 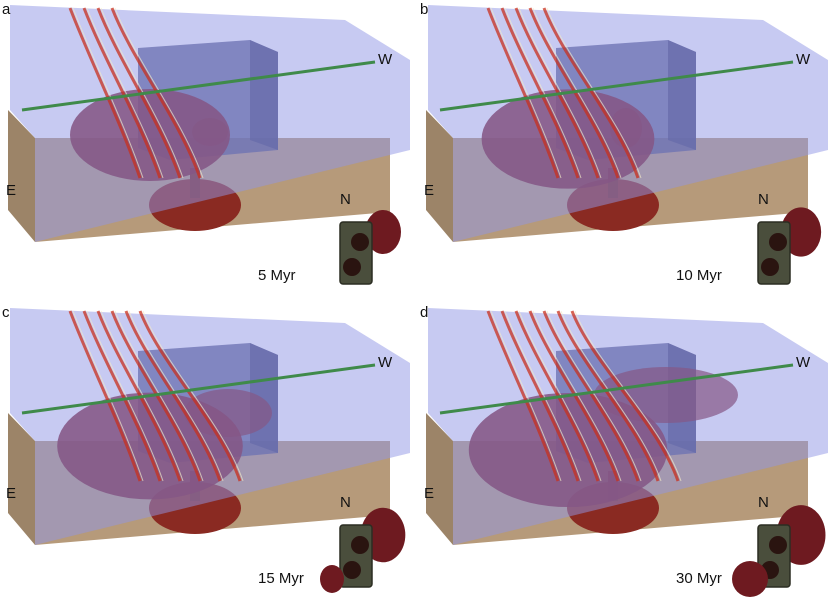 What do you see at coordinates (281, 578) in the screenshot?
I see `time-label: 15 Myr` at bounding box center [281, 578].